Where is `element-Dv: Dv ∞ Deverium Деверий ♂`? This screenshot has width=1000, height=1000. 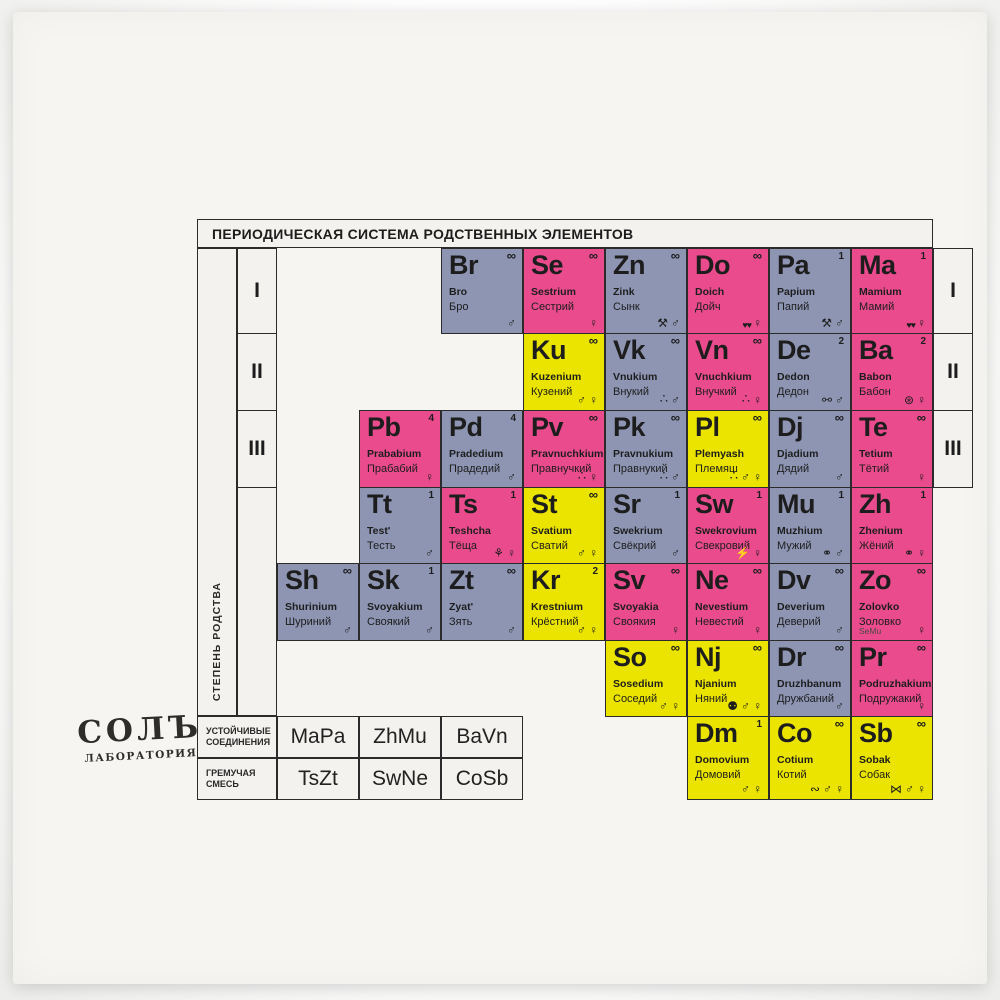
element-Dv: Dv ∞ Deverium Деверий ♂ is located at coordinates (810, 602).